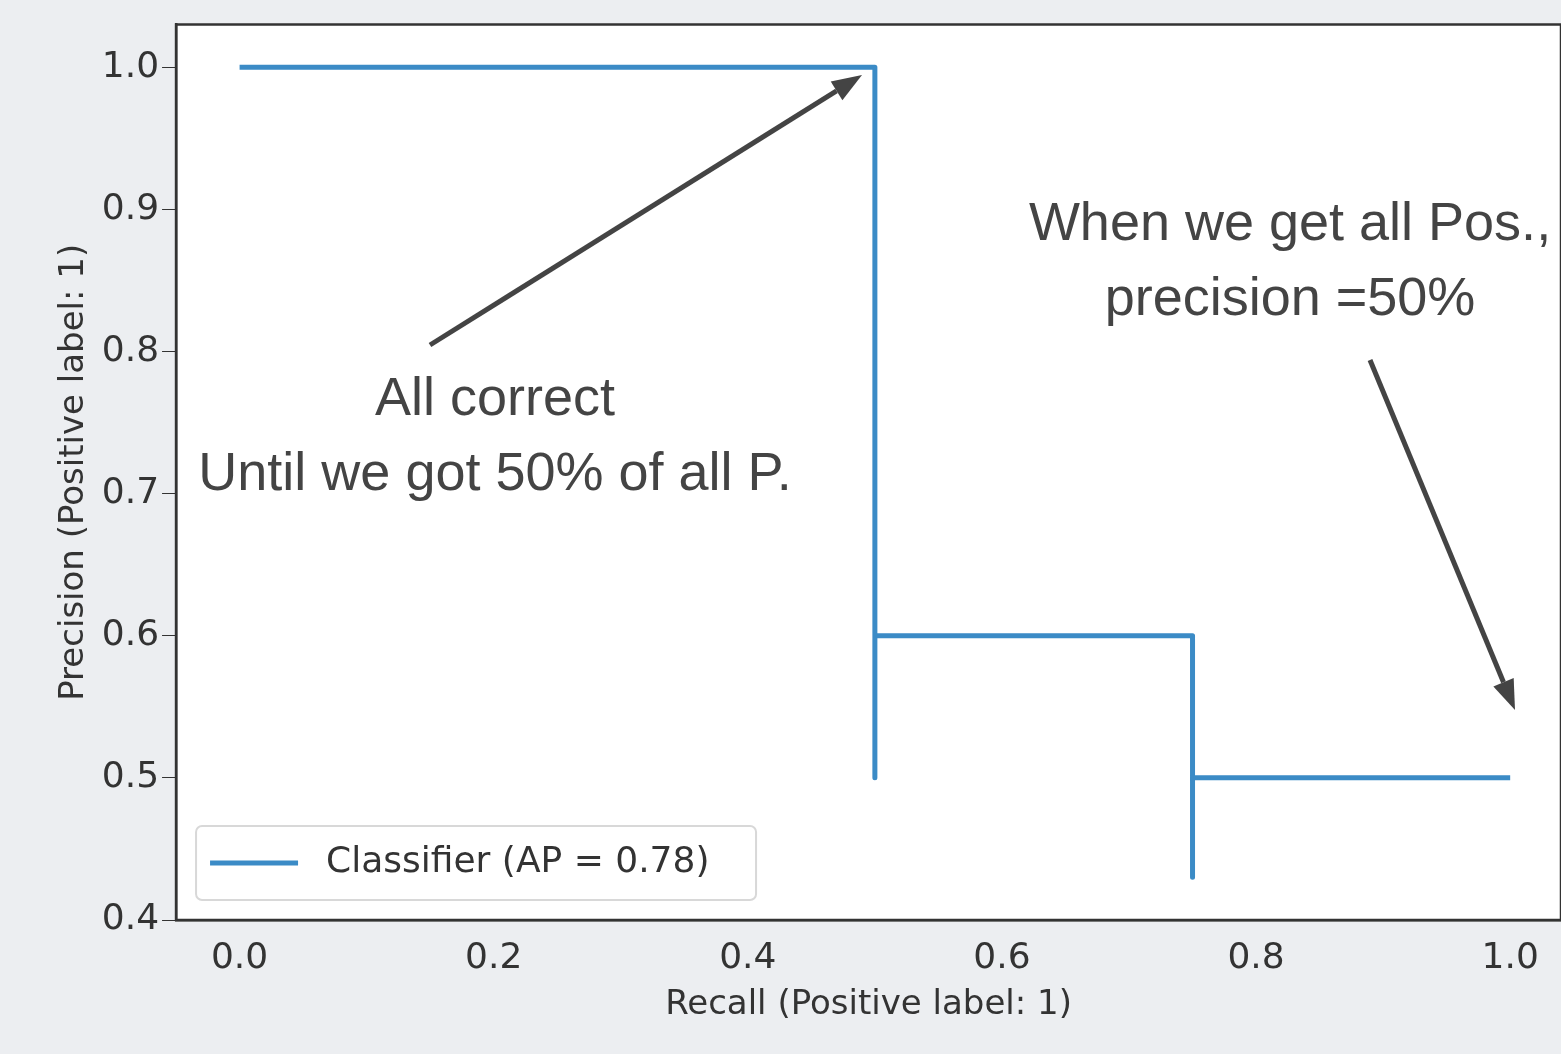 Image resolution: width=1561 pixels, height=1054 pixels. Describe the element at coordinates (748, 955) in the screenshot. I see `x-tick-label: 0.4` at that location.